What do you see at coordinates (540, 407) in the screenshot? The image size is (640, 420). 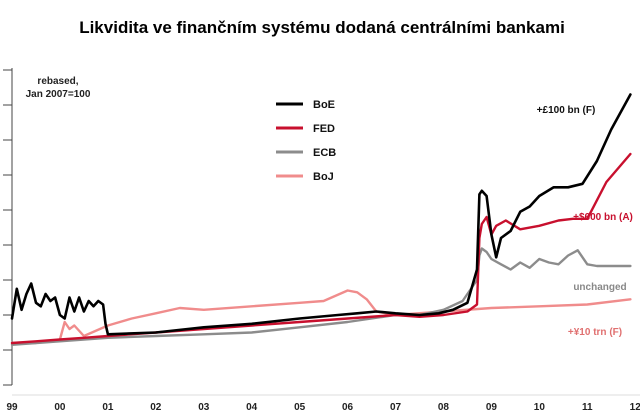 I see `x-tick-label: 10` at bounding box center [540, 407].